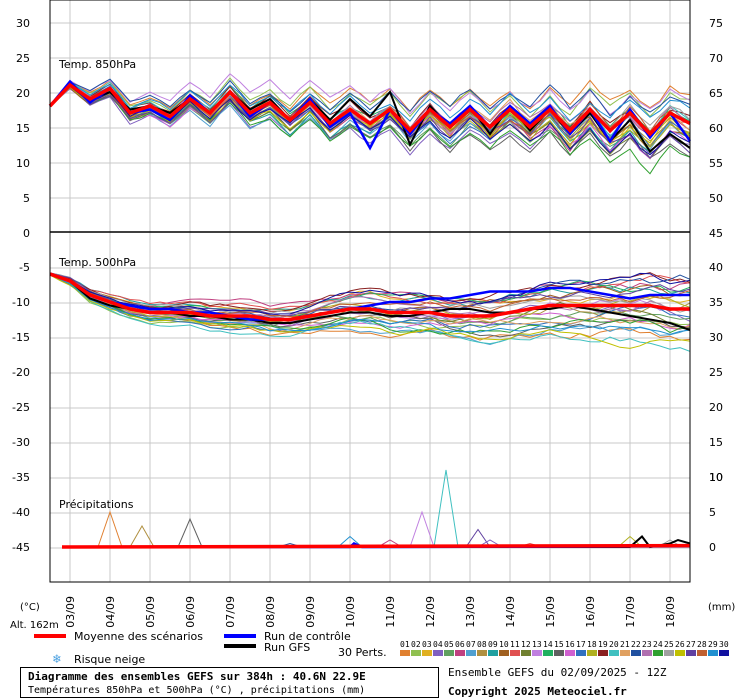 The width and height of the screenshot is (740, 700). I want to click on y2-tick-850: 55, so click(716, 163).